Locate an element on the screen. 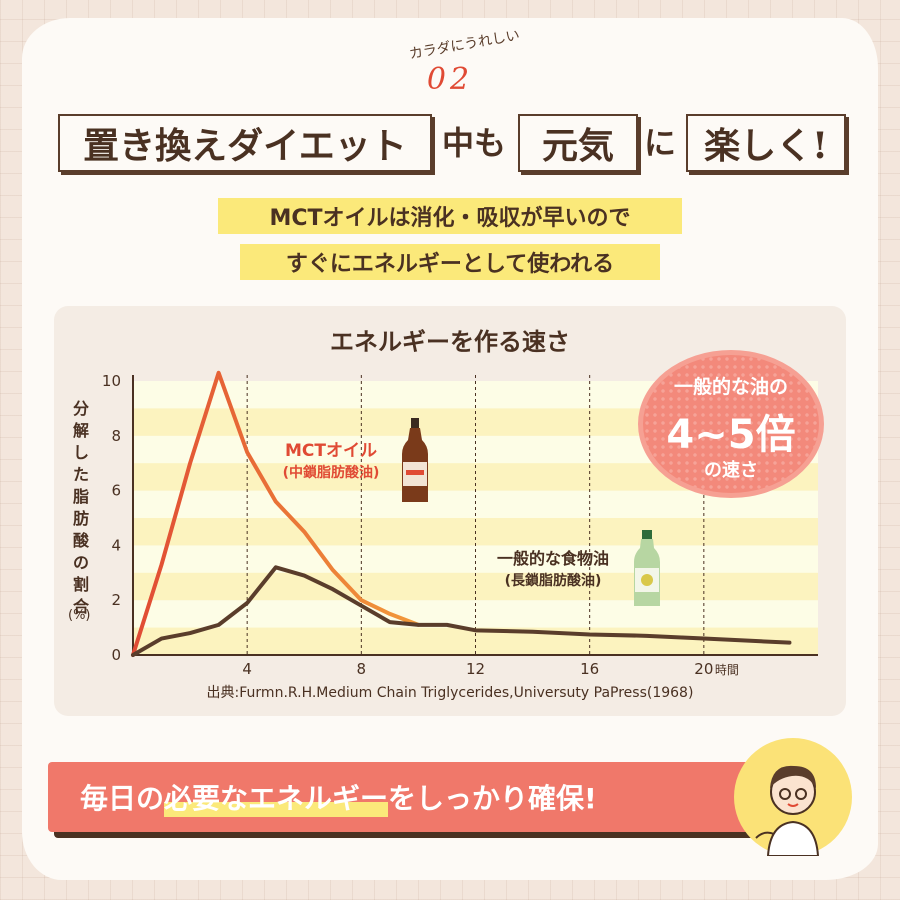 The image size is (900, 900). doctor-avatar is located at coordinates (793, 797).